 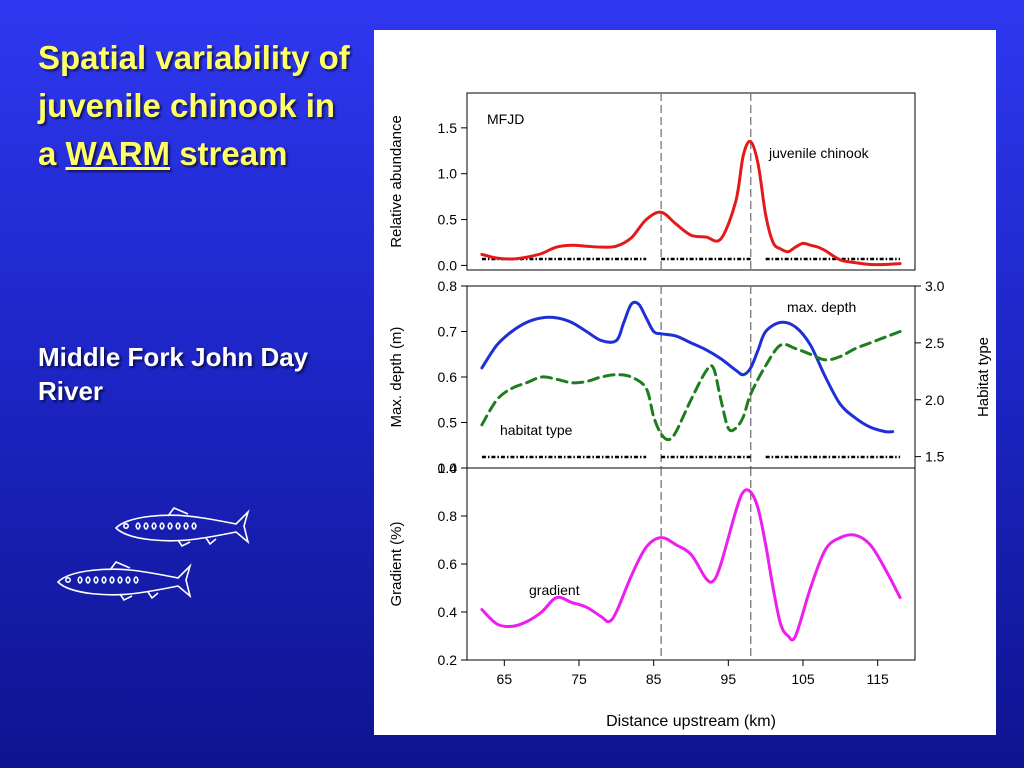 I want to click on chart-panel-1: 0.0 0.5 1.0 1.5 Relative abundance, so click(x=652, y=182).